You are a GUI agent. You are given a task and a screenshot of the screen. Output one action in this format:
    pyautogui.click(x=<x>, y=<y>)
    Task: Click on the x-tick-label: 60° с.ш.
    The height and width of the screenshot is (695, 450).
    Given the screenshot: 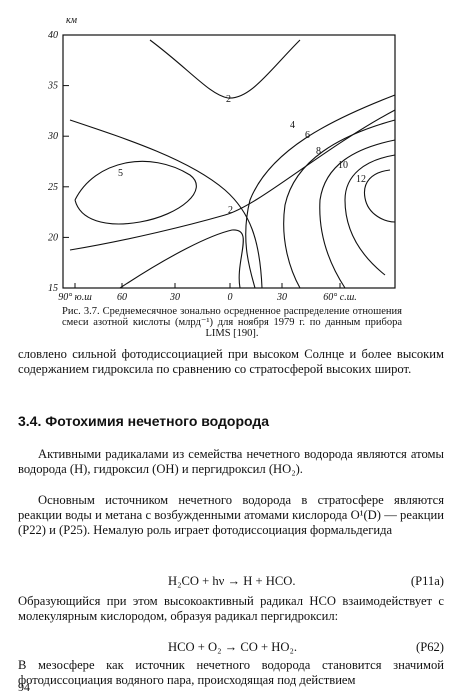 What is the action you would take?
    pyautogui.click(x=340, y=297)
    